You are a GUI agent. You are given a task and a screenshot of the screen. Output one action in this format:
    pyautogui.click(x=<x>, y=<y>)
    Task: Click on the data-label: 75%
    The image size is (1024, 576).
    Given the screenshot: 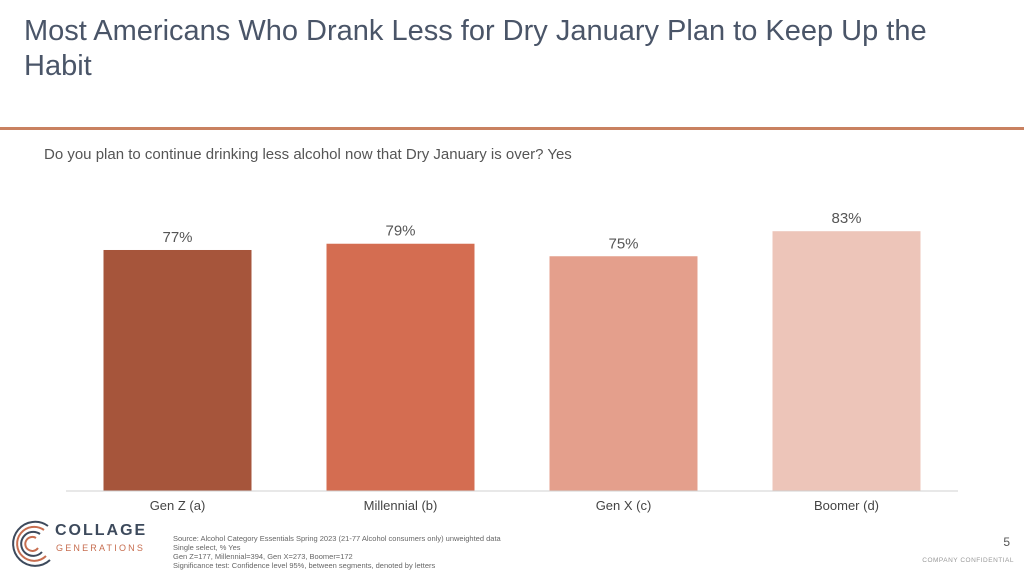 What is the action you would take?
    pyautogui.click(x=623, y=243)
    